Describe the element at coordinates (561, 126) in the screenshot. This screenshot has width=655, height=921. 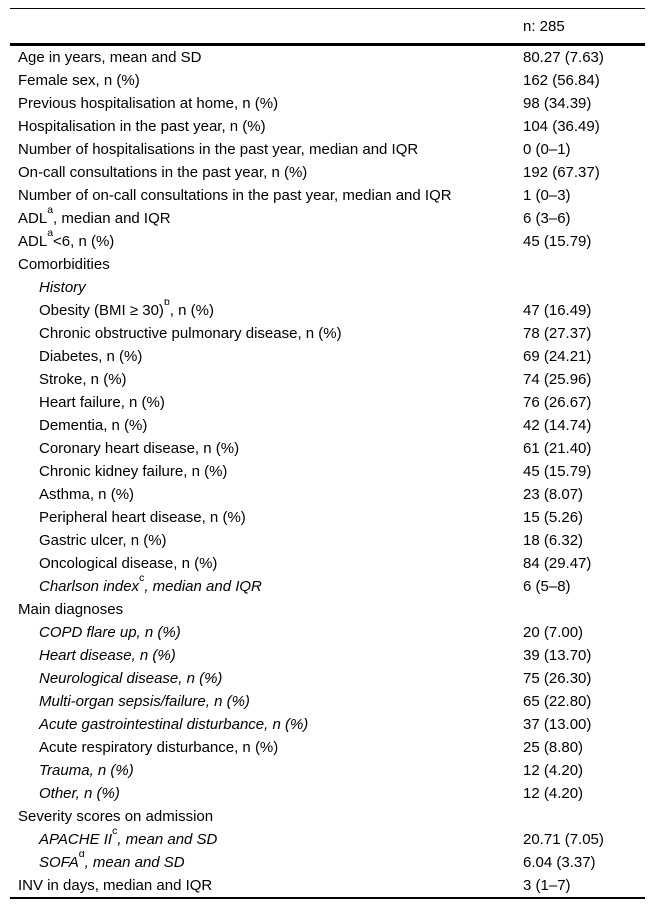
I see `row-value: 104 (36.49)` at that location.